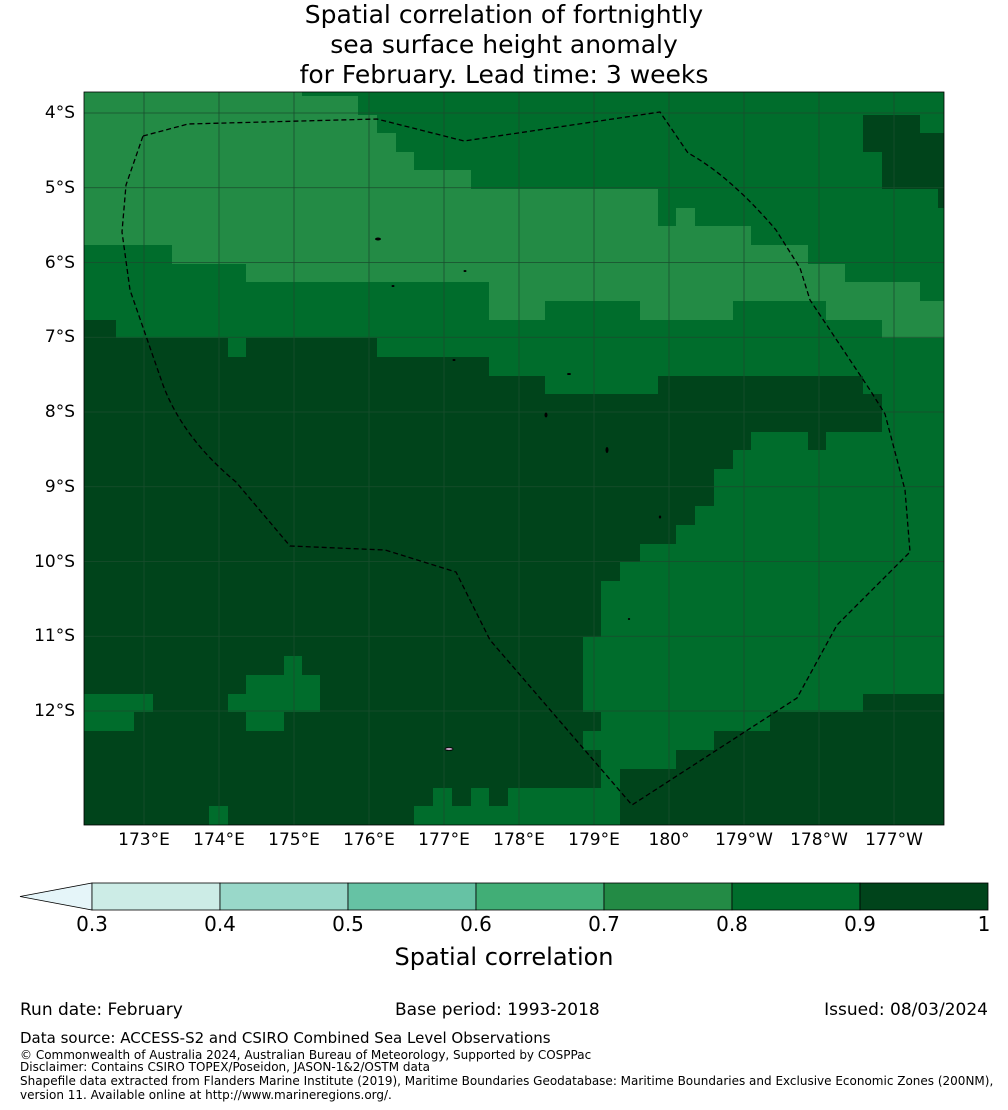  Describe the element at coordinates (294, 840) in the screenshot. I see `lon-label: 175°E` at that location.